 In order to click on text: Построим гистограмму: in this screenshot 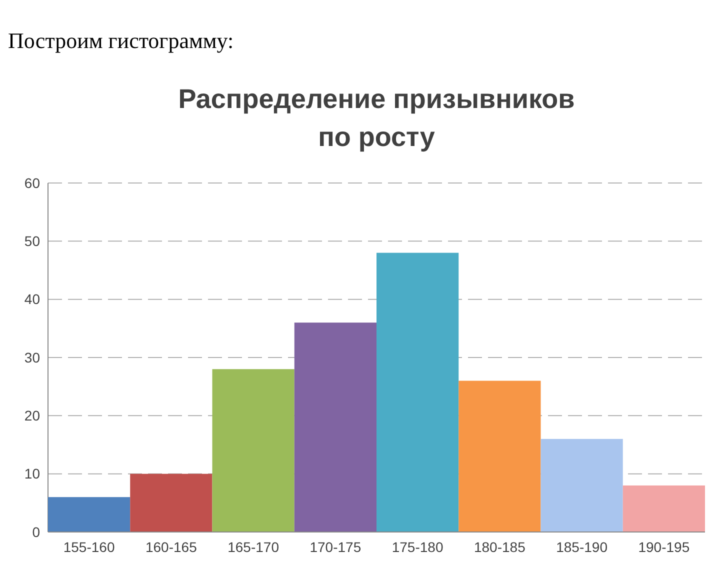, I will do `click(121, 40)`.